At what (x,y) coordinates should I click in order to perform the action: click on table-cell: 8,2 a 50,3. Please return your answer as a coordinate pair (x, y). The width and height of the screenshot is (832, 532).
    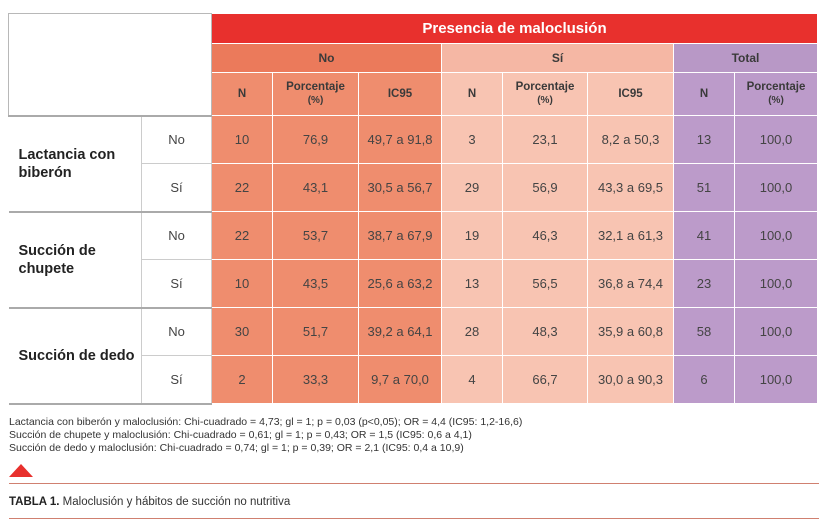
    Looking at the image, I should click on (630, 139).